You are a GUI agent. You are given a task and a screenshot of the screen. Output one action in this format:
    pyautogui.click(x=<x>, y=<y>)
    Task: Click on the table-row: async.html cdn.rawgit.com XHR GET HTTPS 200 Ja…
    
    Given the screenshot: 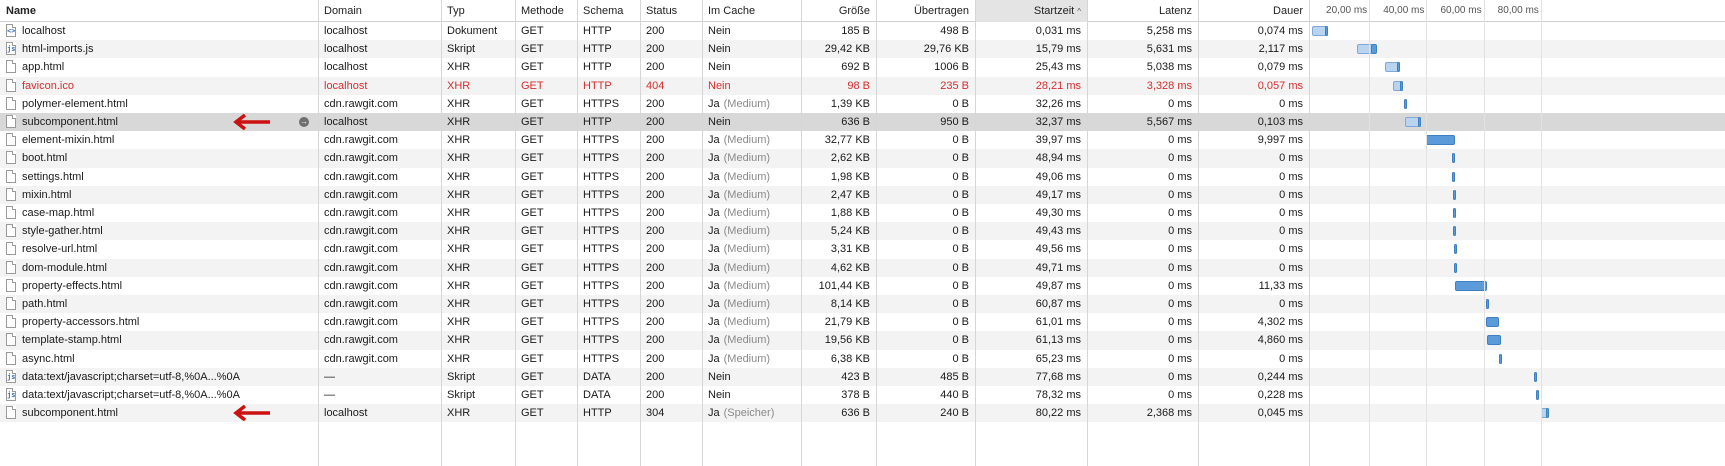 What is the action you would take?
    pyautogui.click(x=862, y=358)
    